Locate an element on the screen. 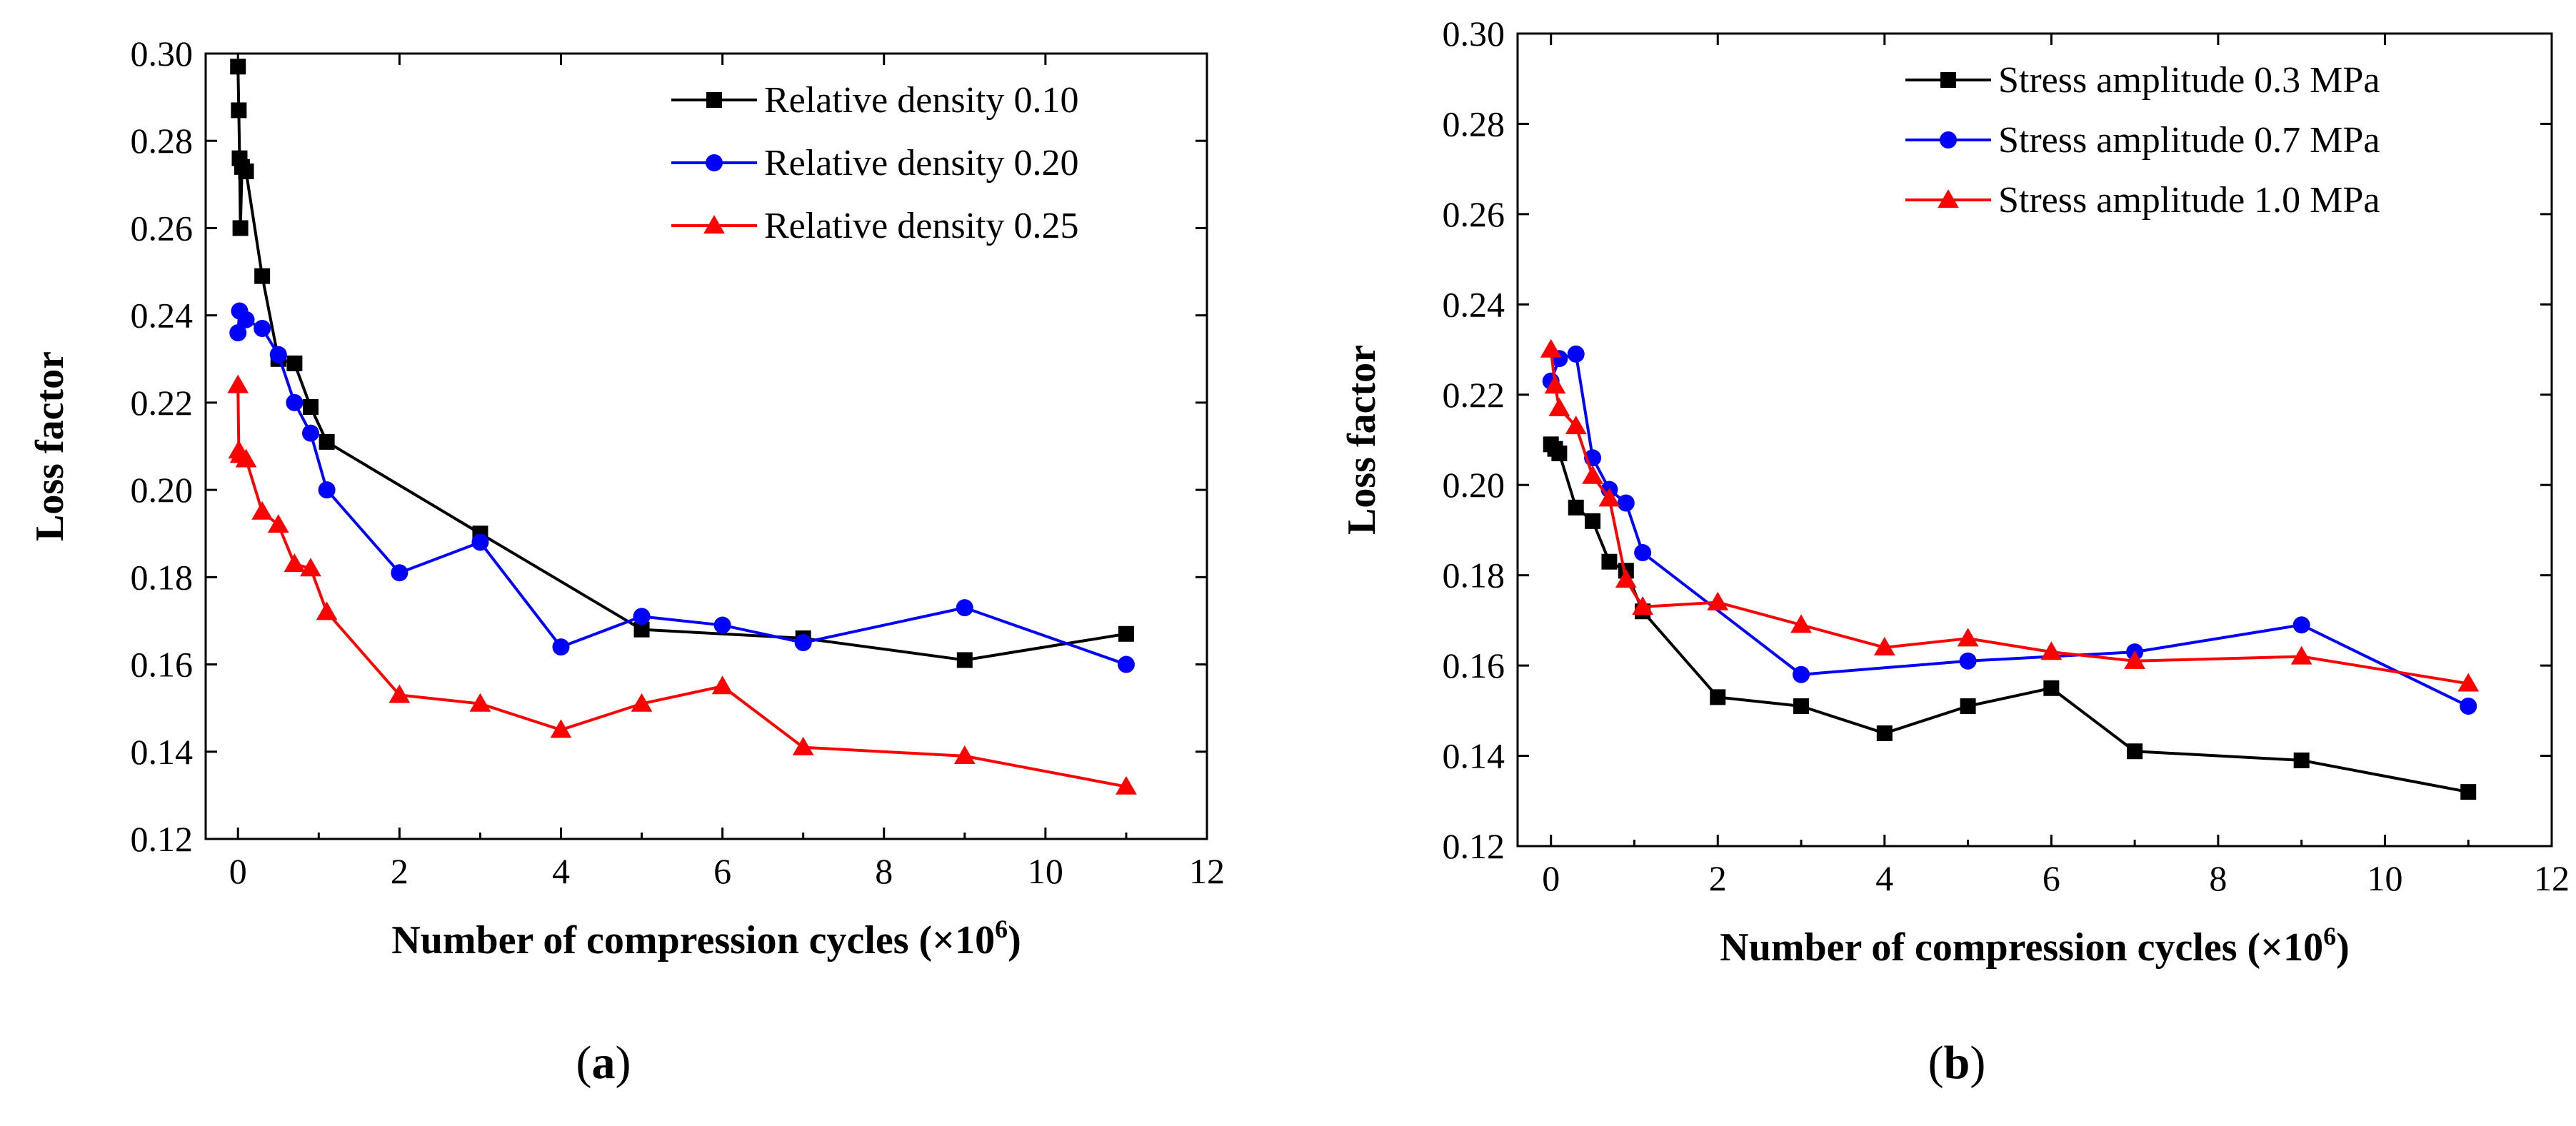 The width and height of the screenshot is (2576, 1126). y-tick-label: 0.30 is located at coordinates (1474, 34).